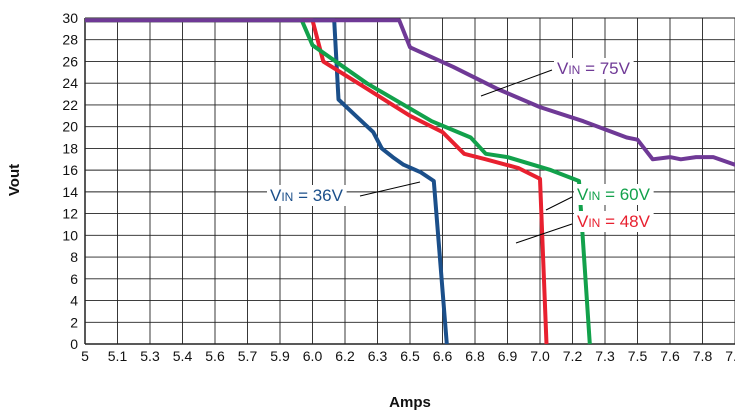  What do you see at coordinates (280, 356) in the screenshot?
I see `x-tick-label: 5.9` at bounding box center [280, 356].